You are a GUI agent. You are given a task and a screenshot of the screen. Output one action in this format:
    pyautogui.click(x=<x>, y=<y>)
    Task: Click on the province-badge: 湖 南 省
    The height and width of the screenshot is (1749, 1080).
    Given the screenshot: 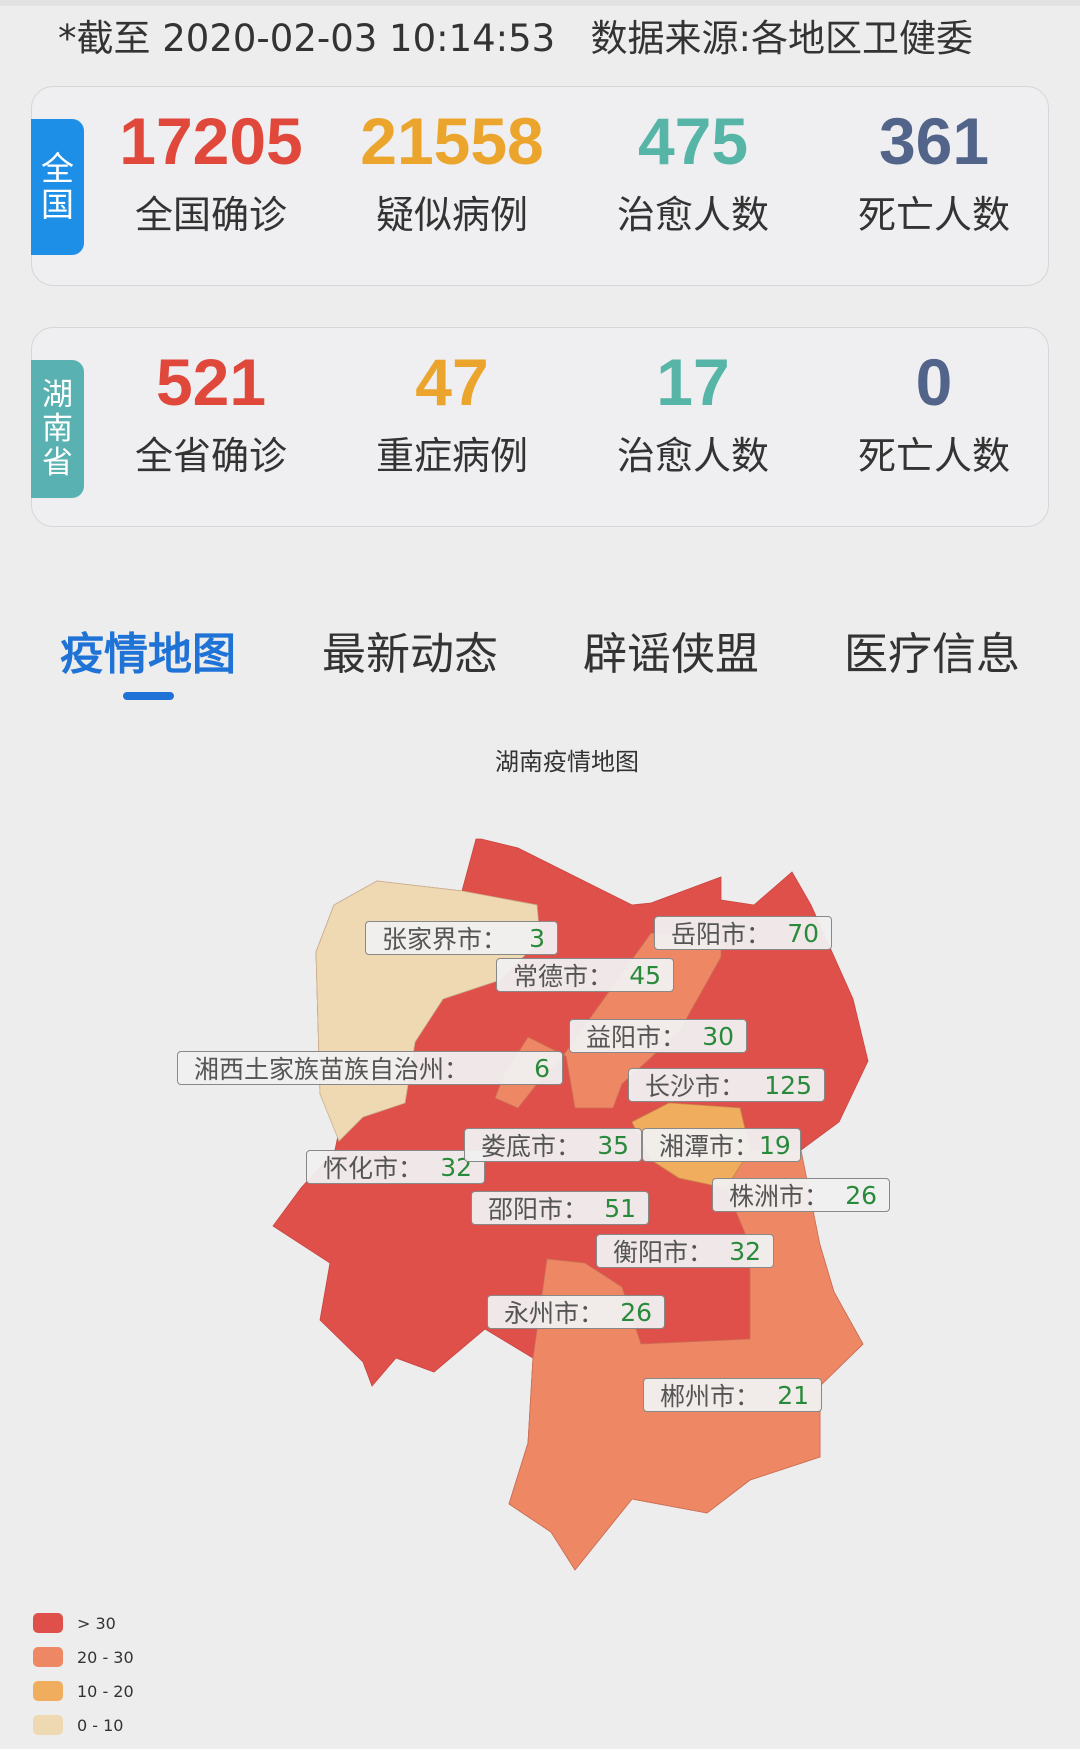 What is the action you would take?
    pyautogui.click(x=57, y=429)
    